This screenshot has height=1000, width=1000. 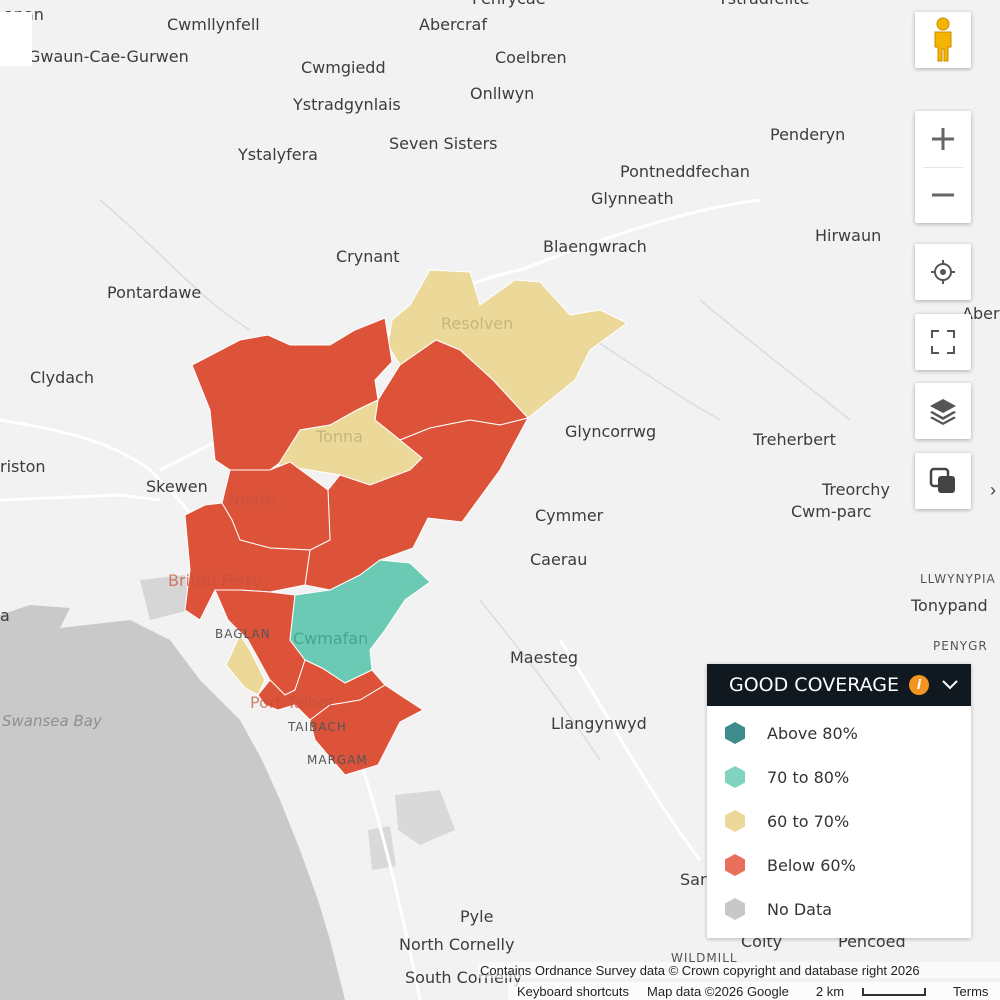 What do you see at coordinates (808, 777) in the screenshot?
I see `legend-item-label: 70 to 80%` at bounding box center [808, 777].